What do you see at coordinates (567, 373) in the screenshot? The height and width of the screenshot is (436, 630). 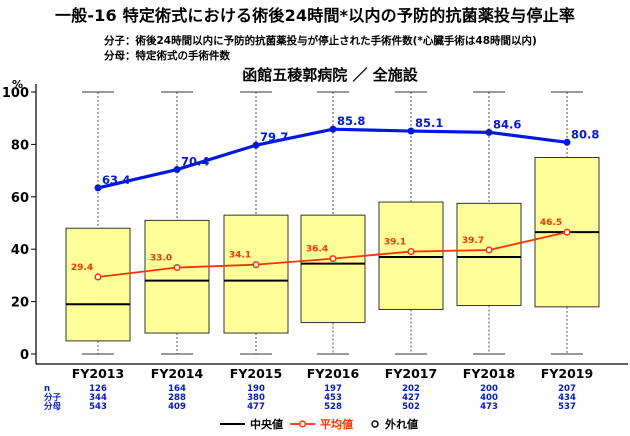 I see `x-tick-label: FY2019` at bounding box center [567, 373].